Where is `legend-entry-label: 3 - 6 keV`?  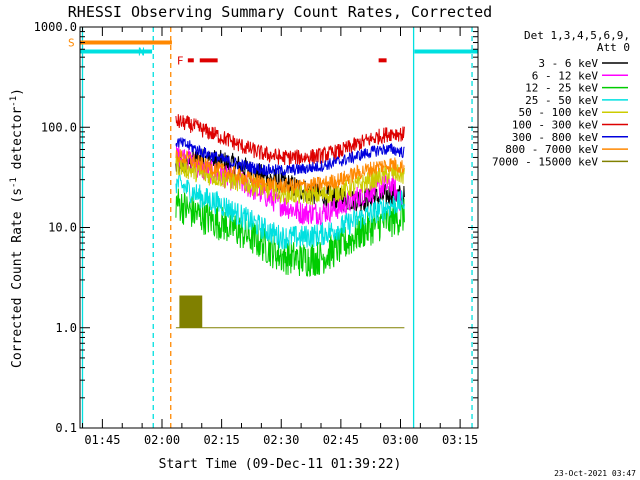 legend-entry-label: 3 - 6 keV is located at coordinates (568, 63).